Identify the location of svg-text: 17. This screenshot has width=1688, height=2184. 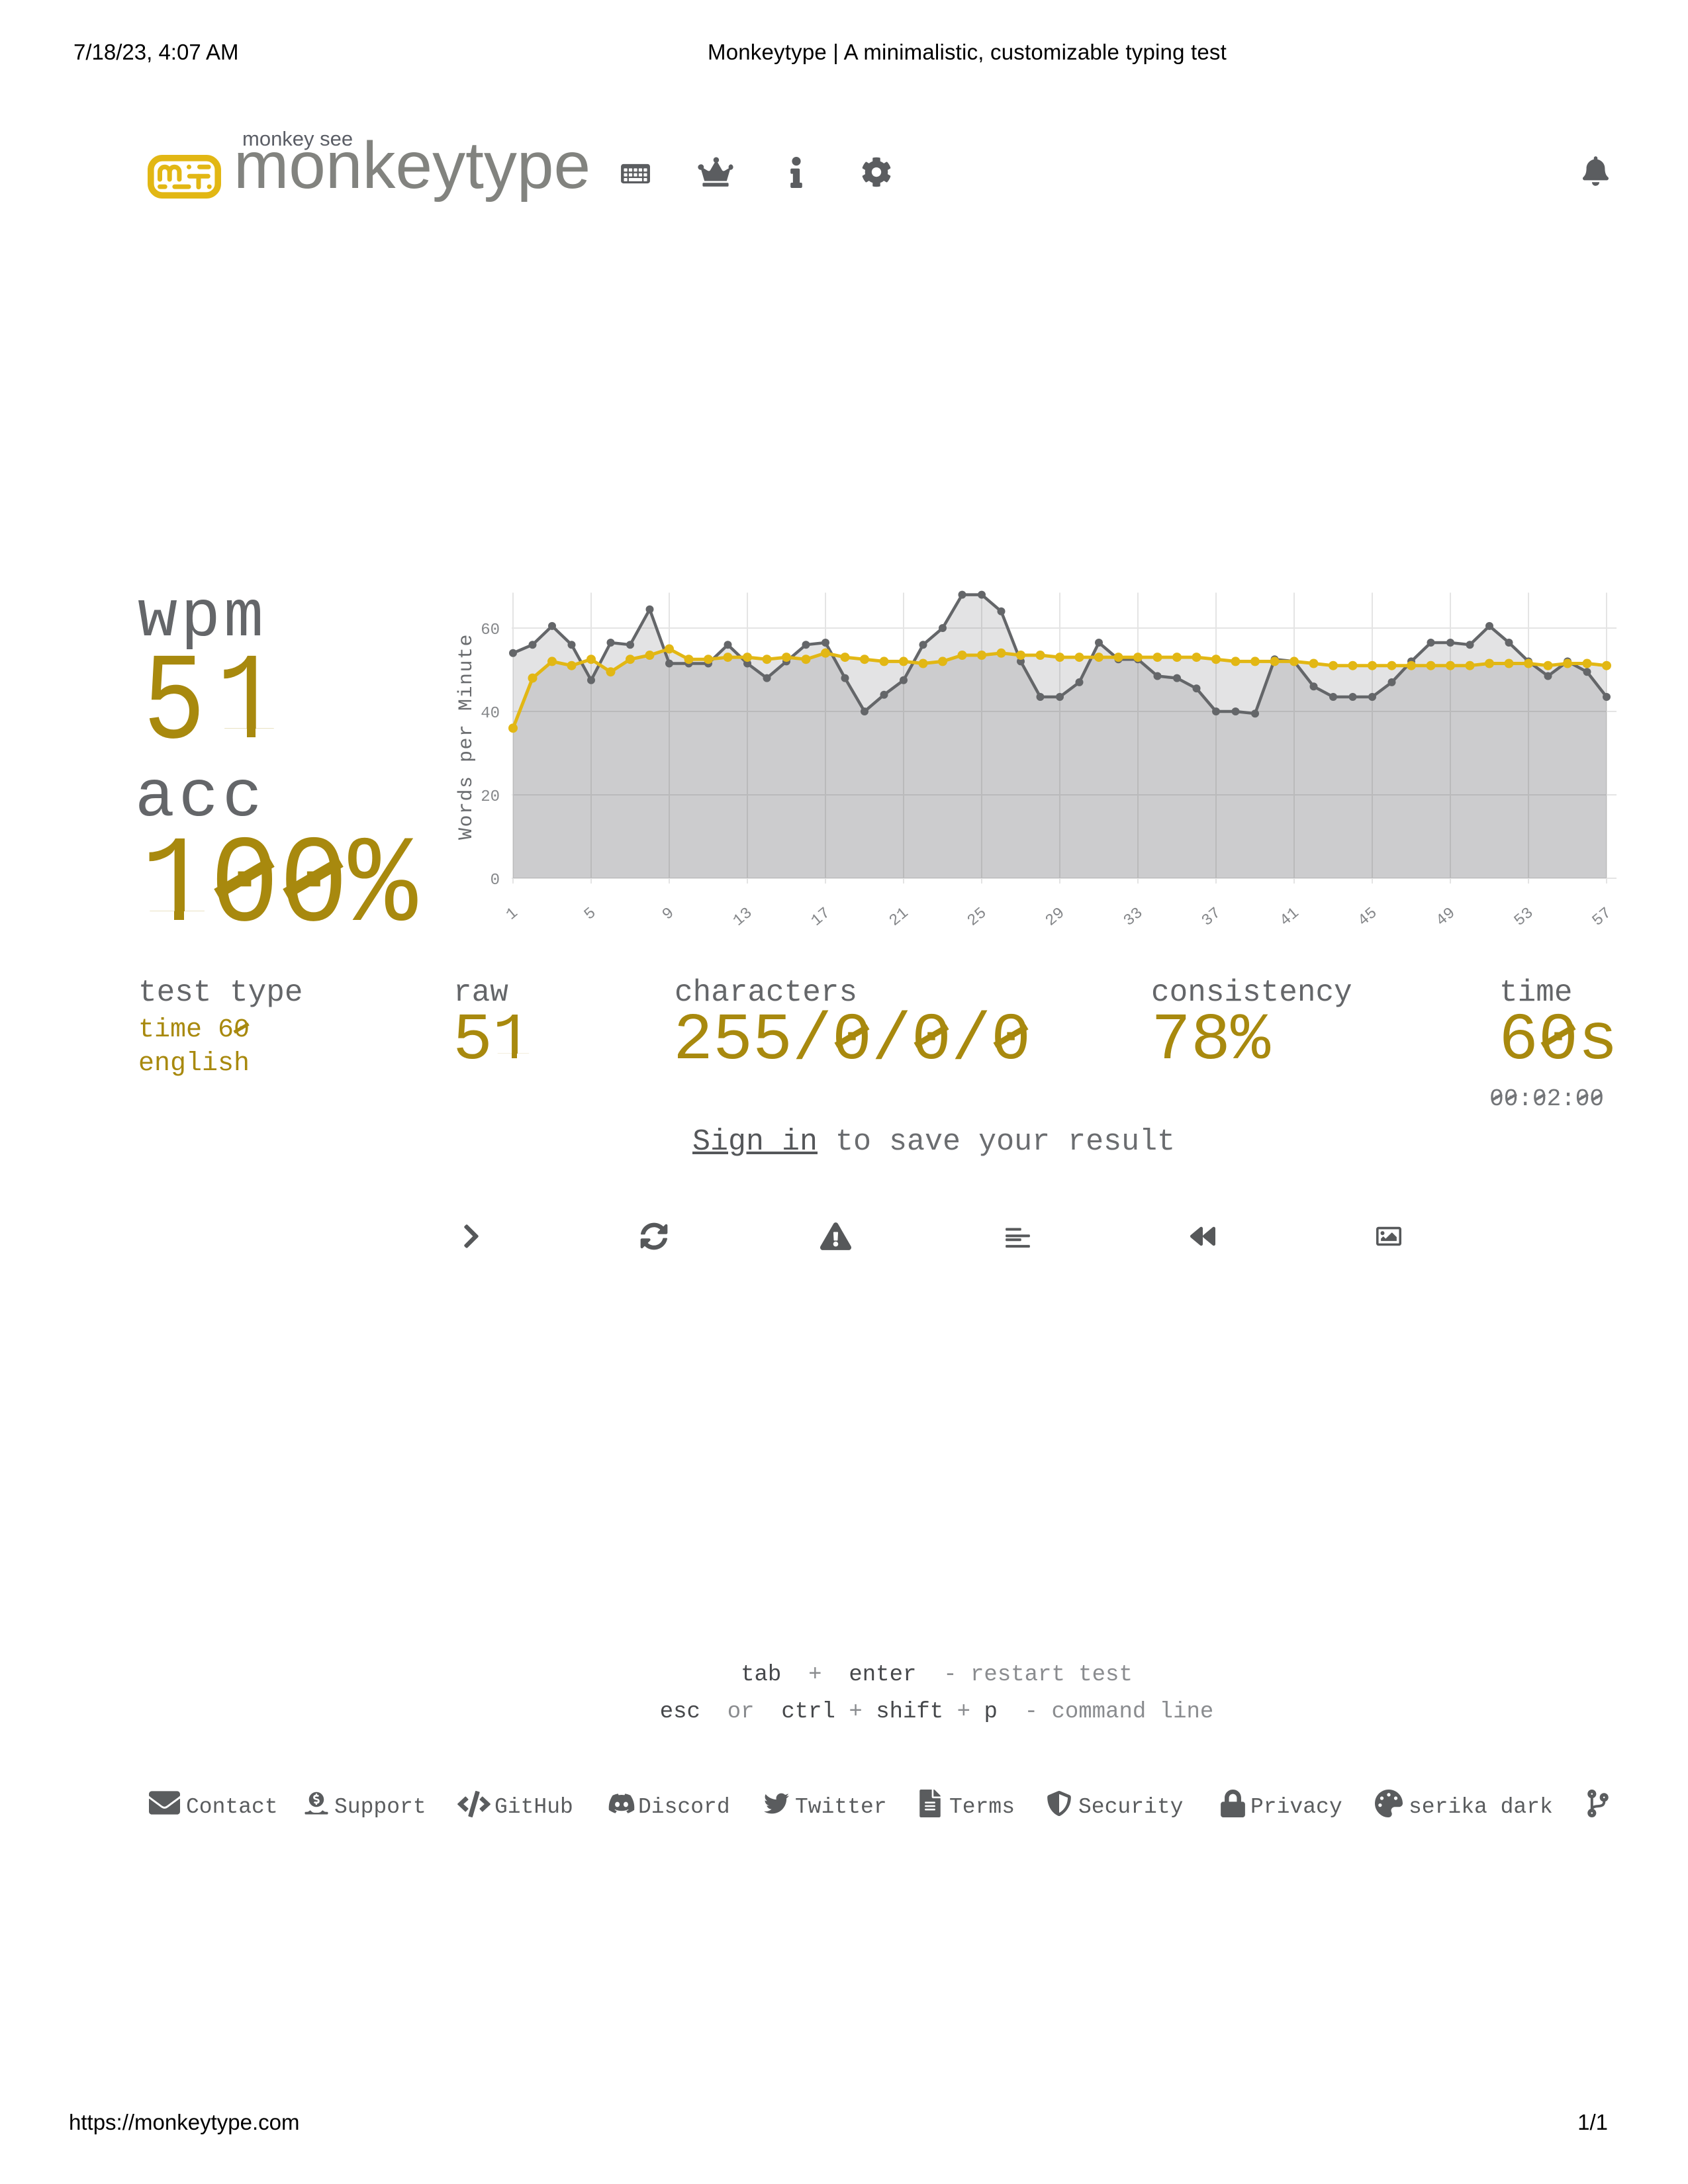
(821, 917).